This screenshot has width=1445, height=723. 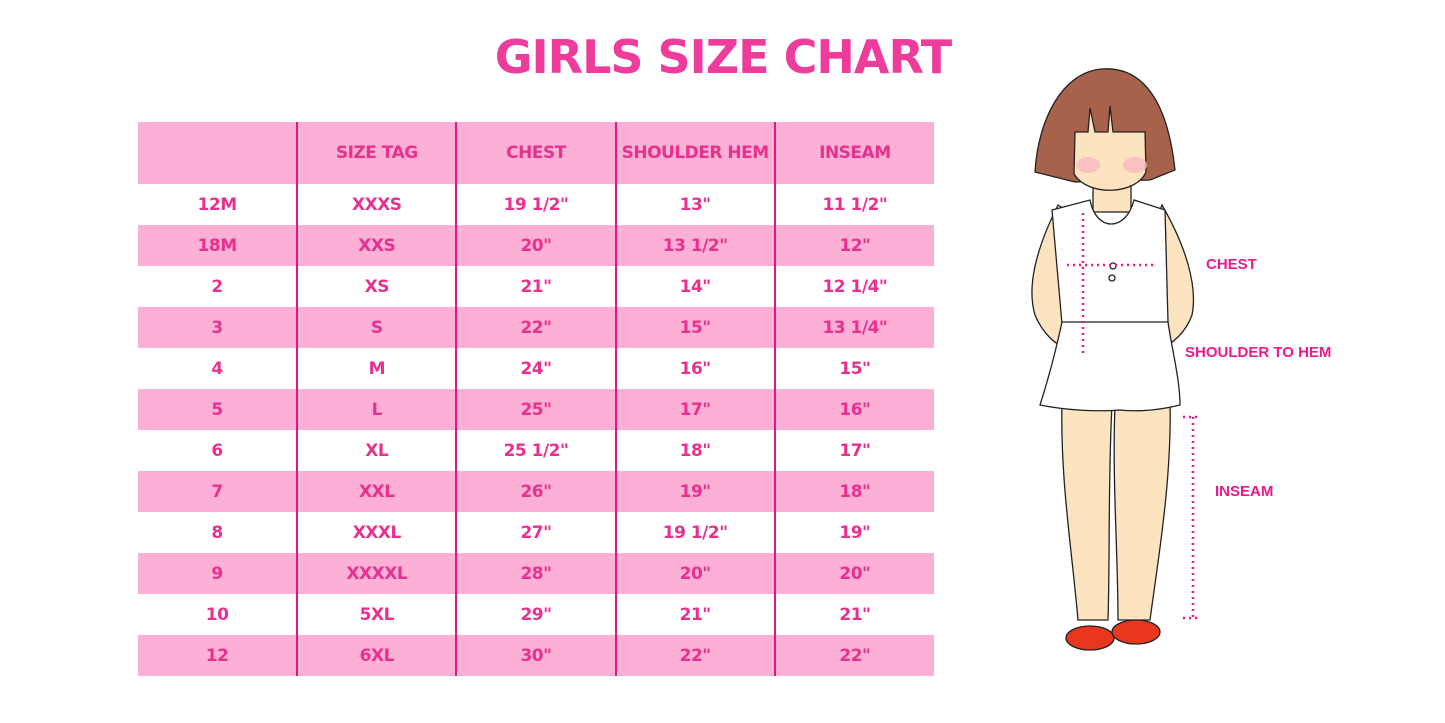 I want to click on table-row: 12M XXXS 19 1/2" 13" 11 1/2", so click(x=536, y=204).